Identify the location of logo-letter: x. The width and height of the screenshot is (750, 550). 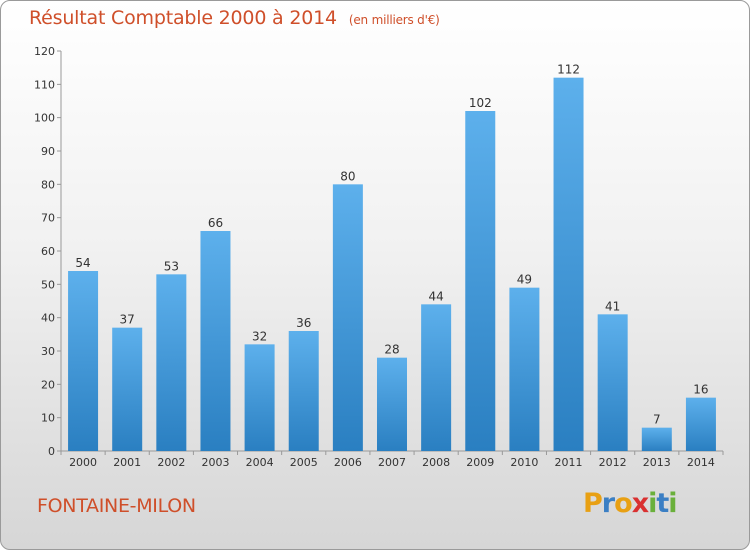
(640, 503).